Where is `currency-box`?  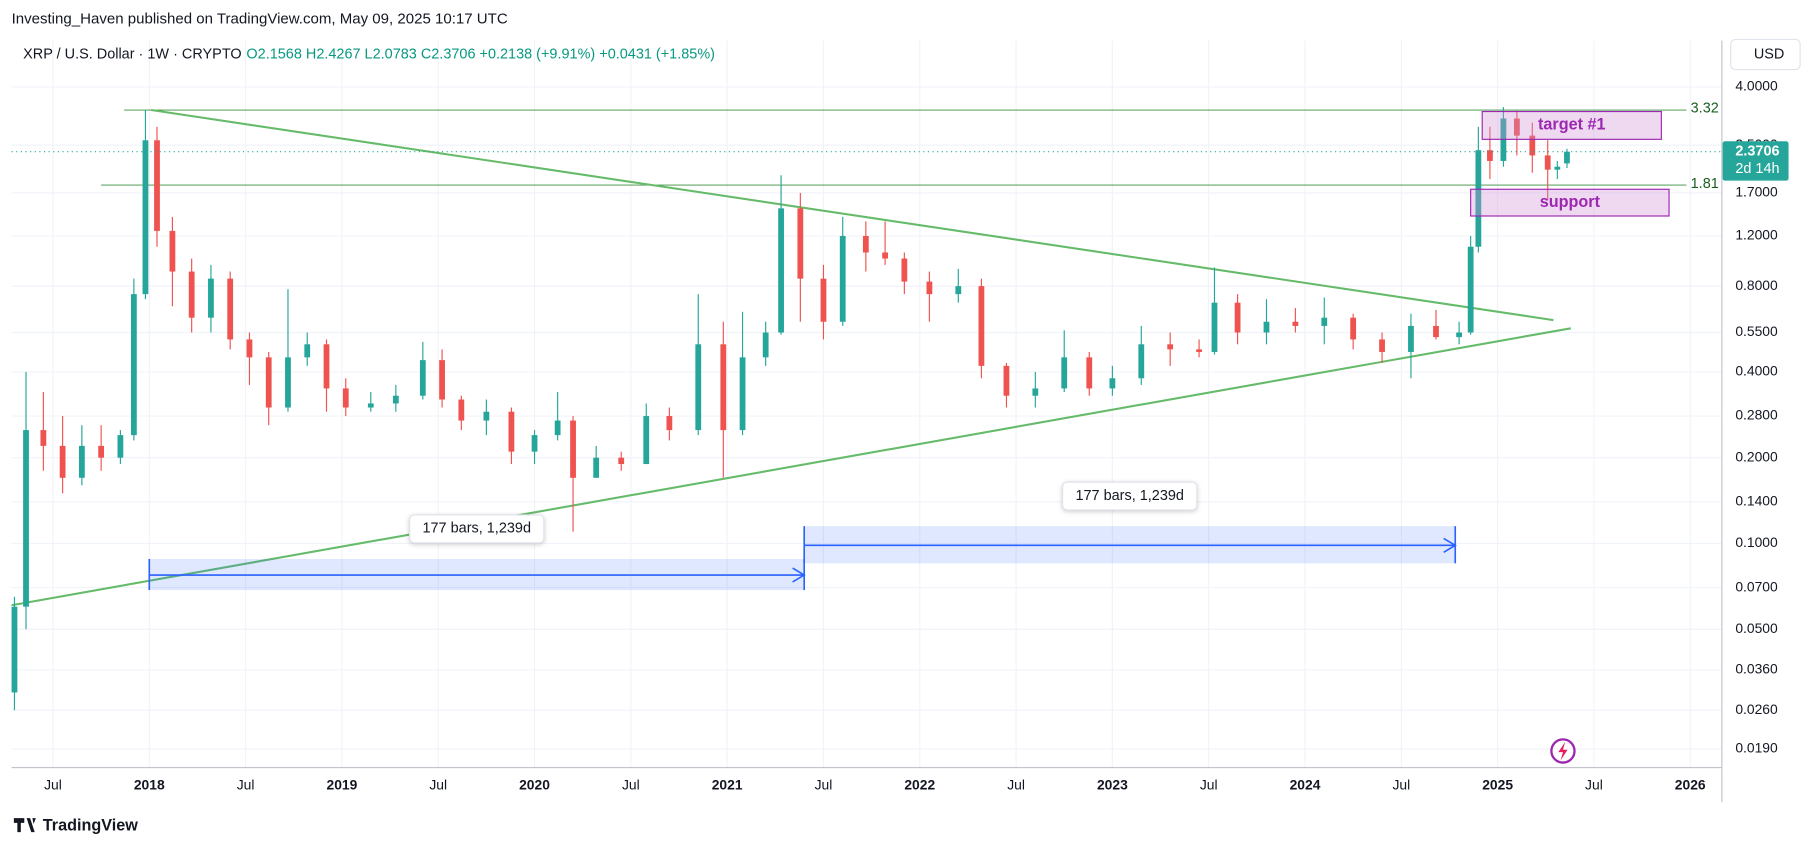 currency-box is located at coordinates (1765, 54).